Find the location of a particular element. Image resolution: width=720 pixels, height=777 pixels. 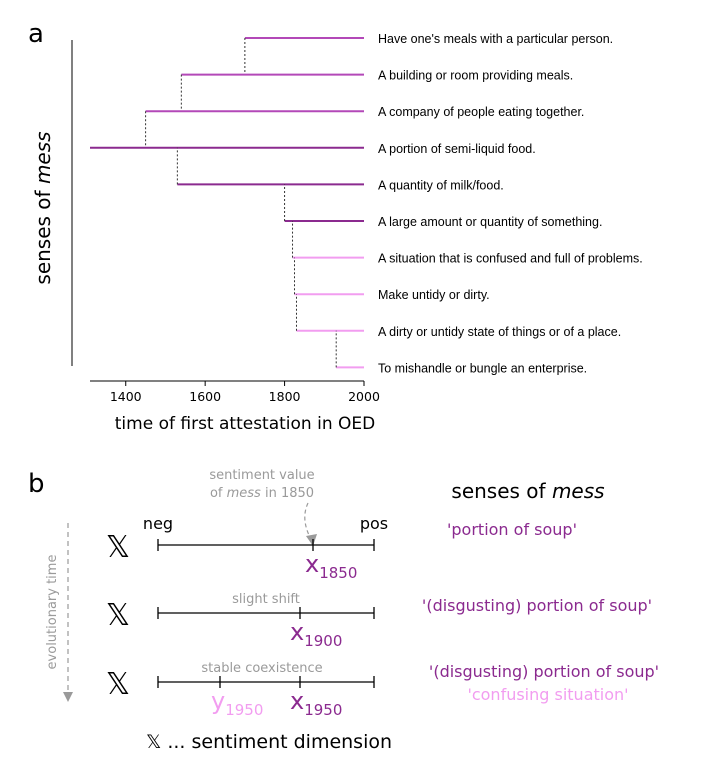

sense-portion-of-soup: 'portion of soup' is located at coordinates (512, 529).